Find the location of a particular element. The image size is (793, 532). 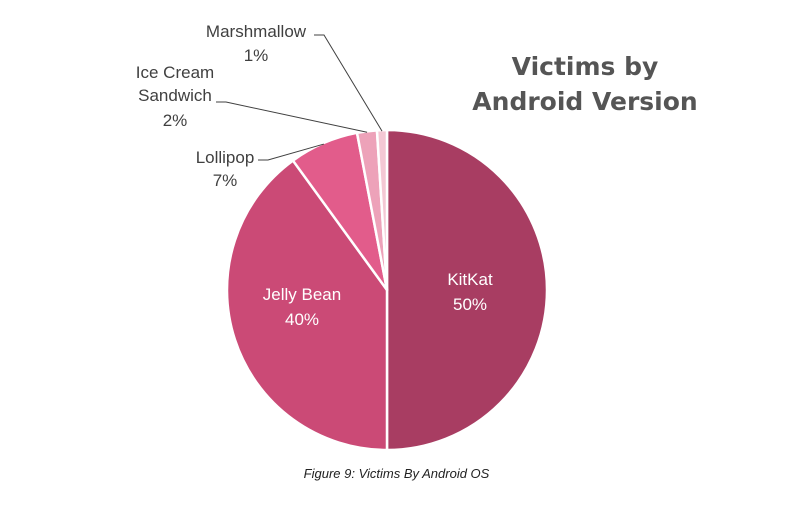

leader-lines is located at coordinates (299, 97).